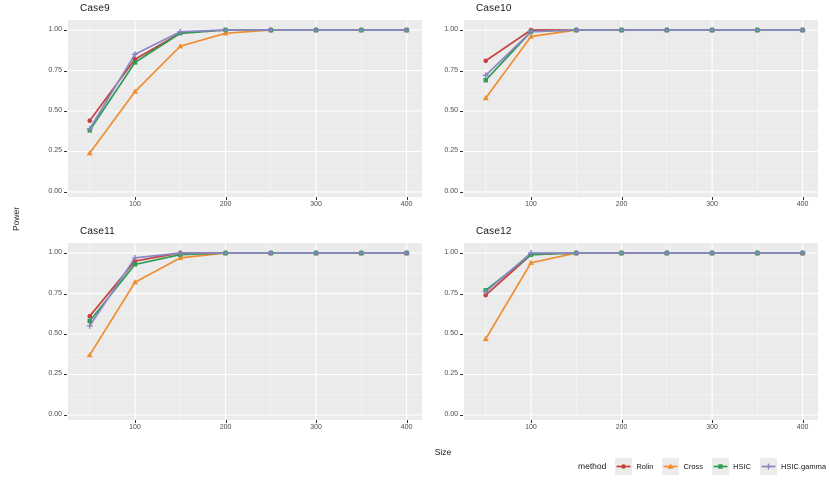 The image size is (830, 490). What do you see at coordinates (443, 452) in the screenshot?
I see `x-axis-title: Size` at bounding box center [443, 452].